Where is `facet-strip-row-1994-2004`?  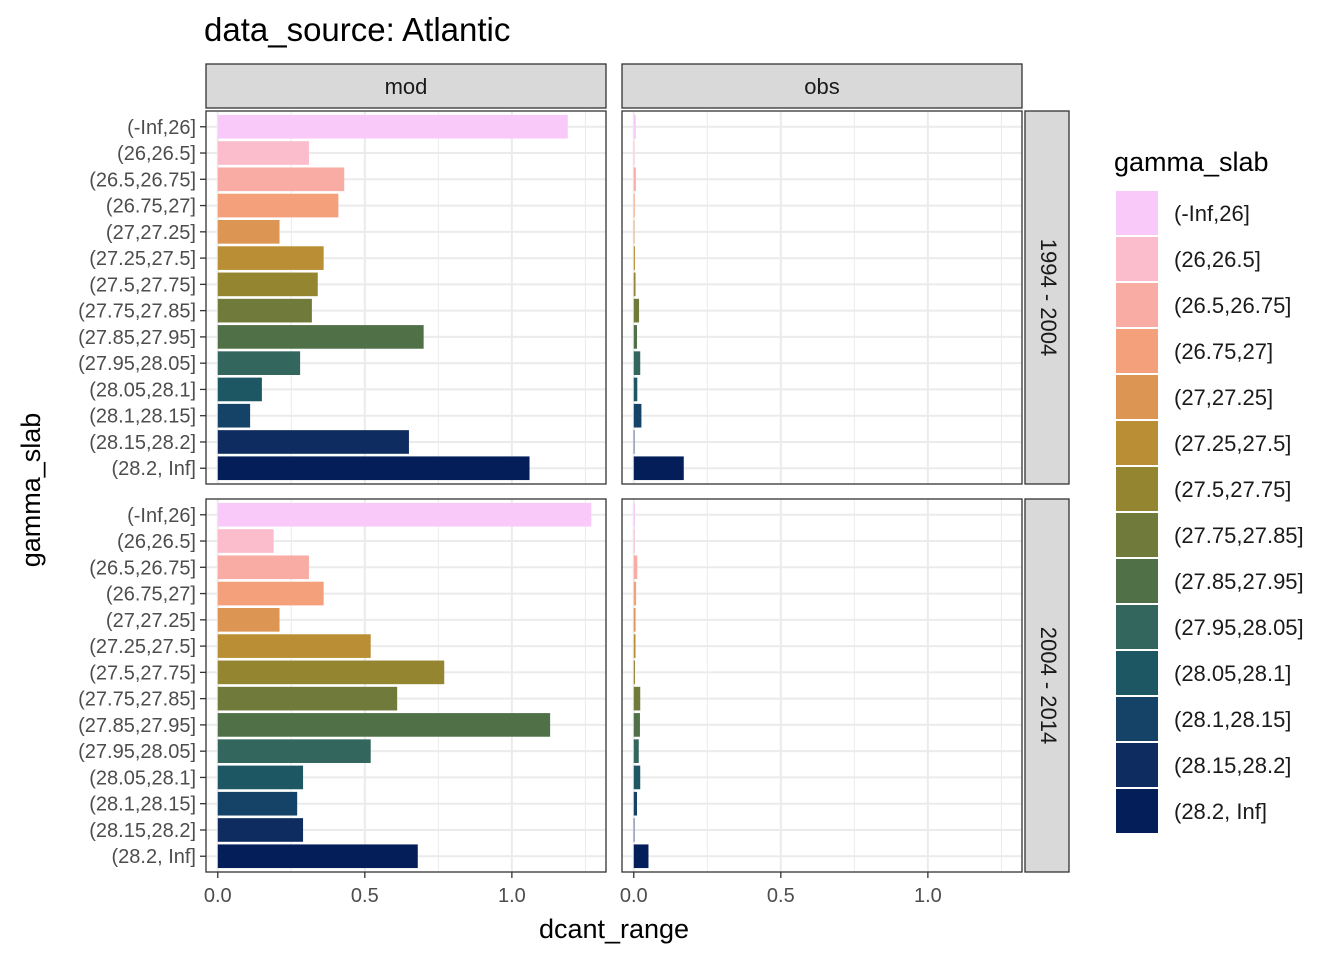 facet-strip-row-1994-2004 is located at coordinates (1047, 297).